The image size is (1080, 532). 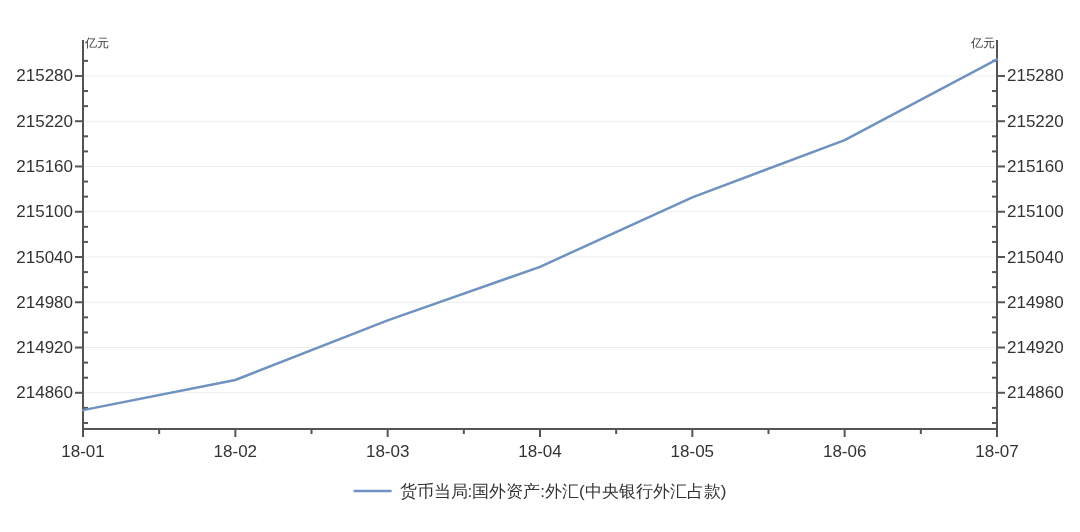 I want to click on y2-tick-label: 214920, so click(x=1035, y=348).